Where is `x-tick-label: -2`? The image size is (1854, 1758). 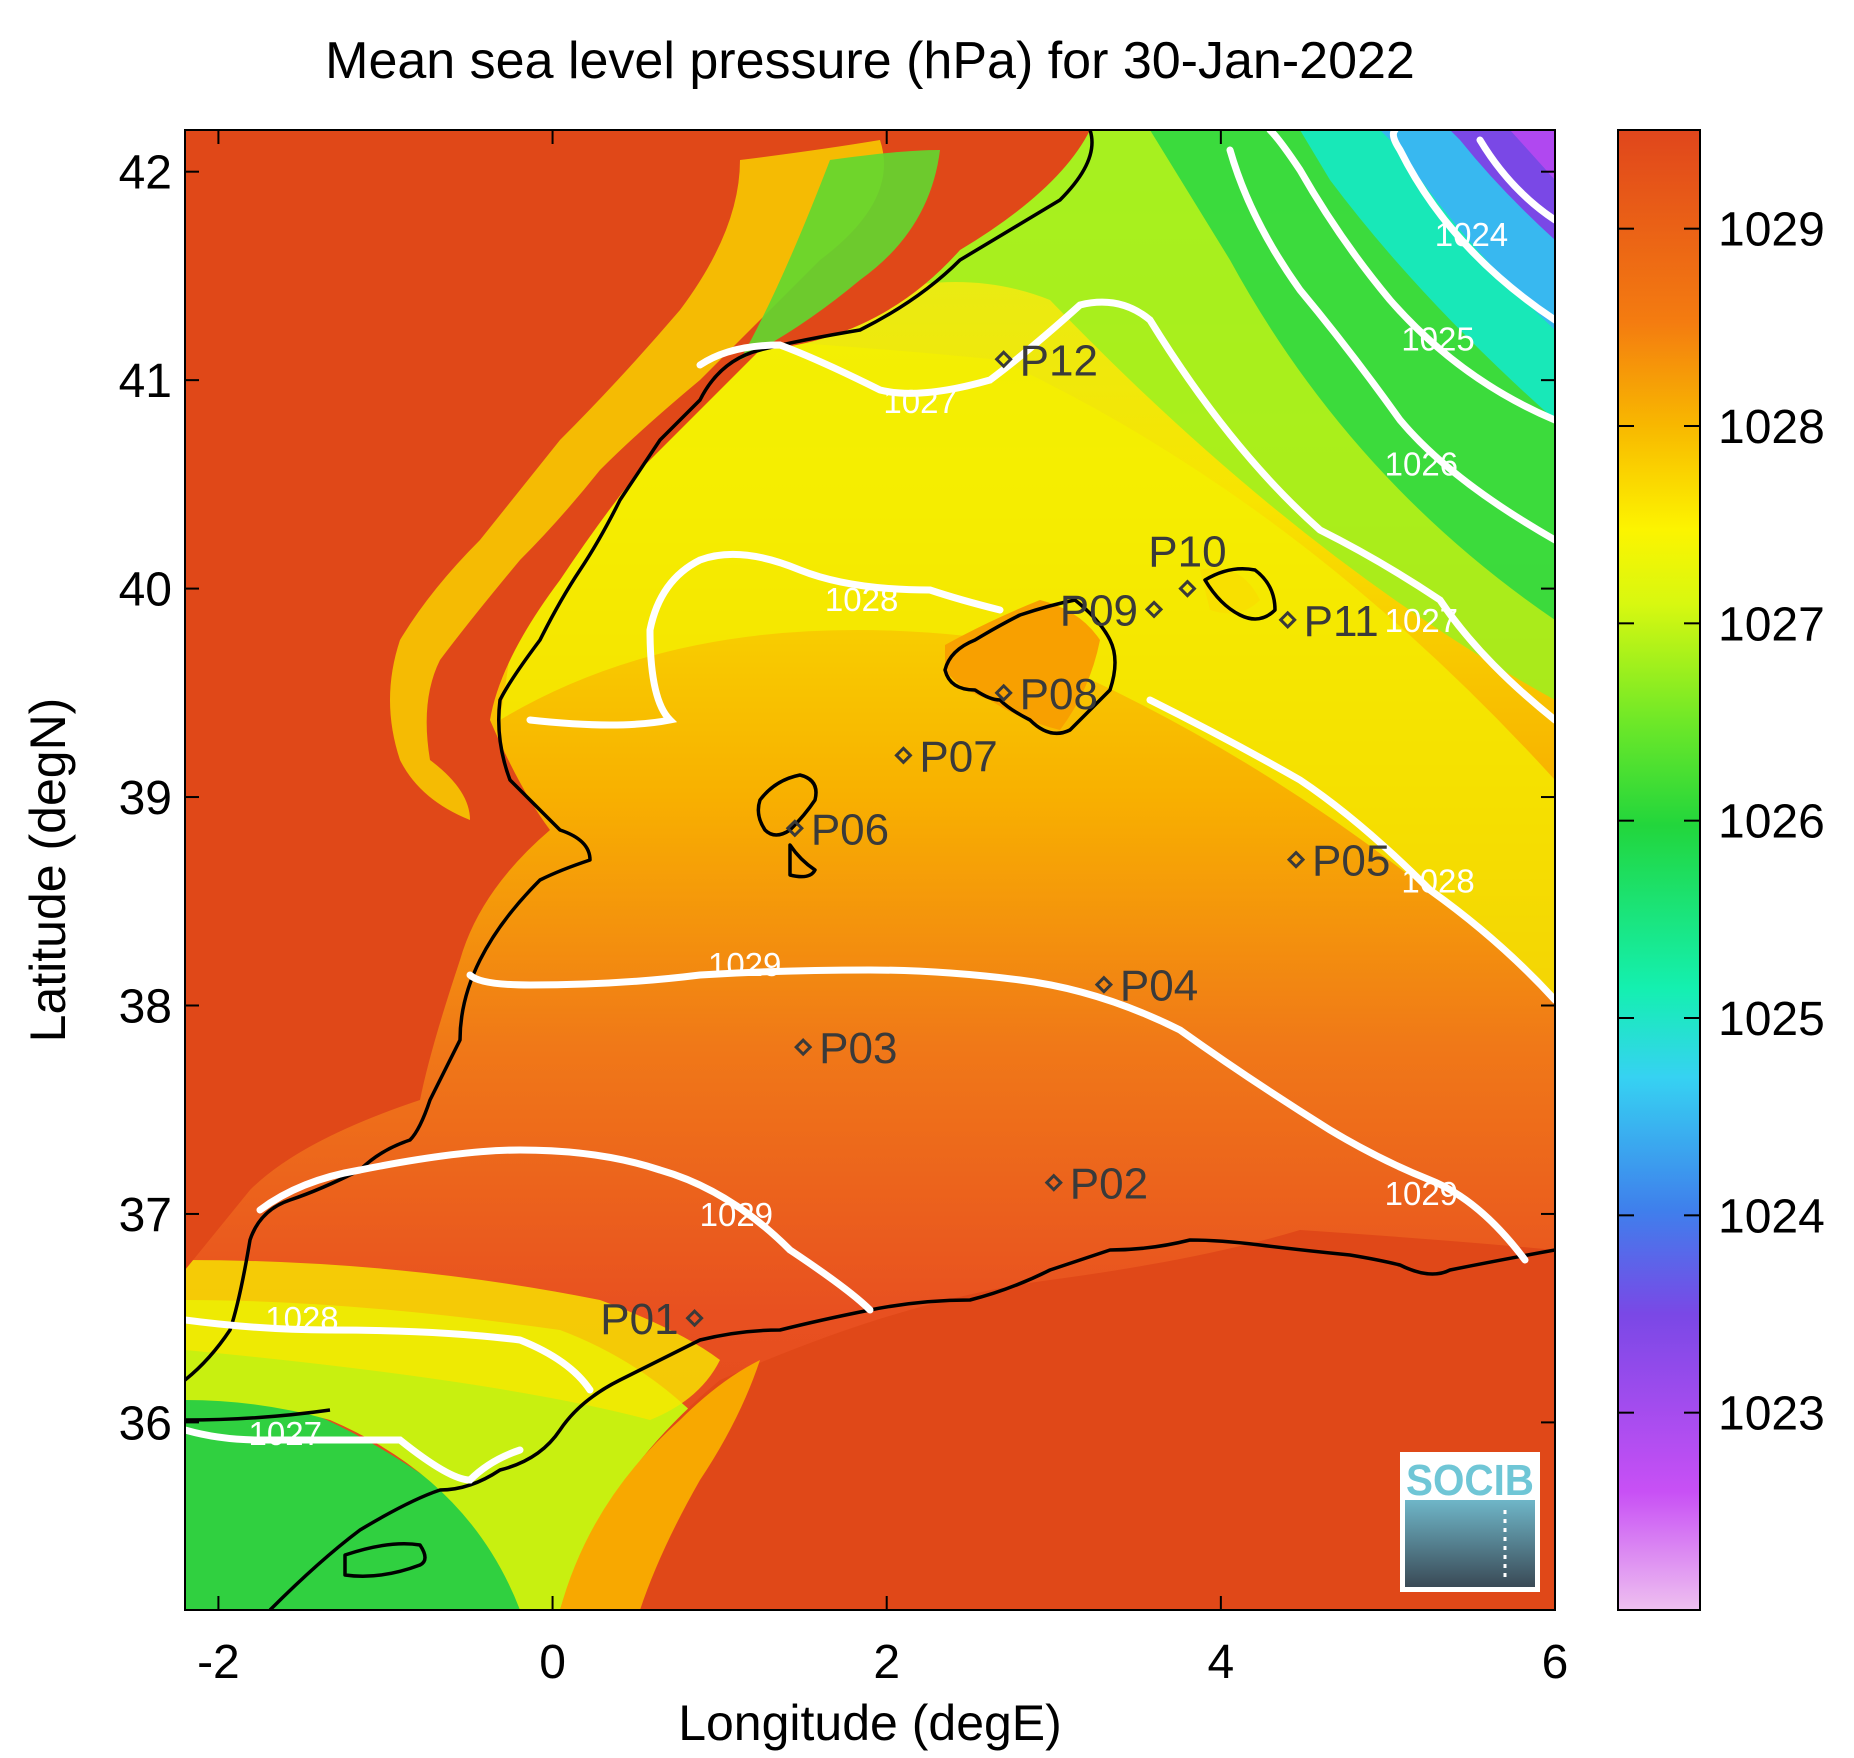
x-tick-label: -2 is located at coordinates (218, 1662).